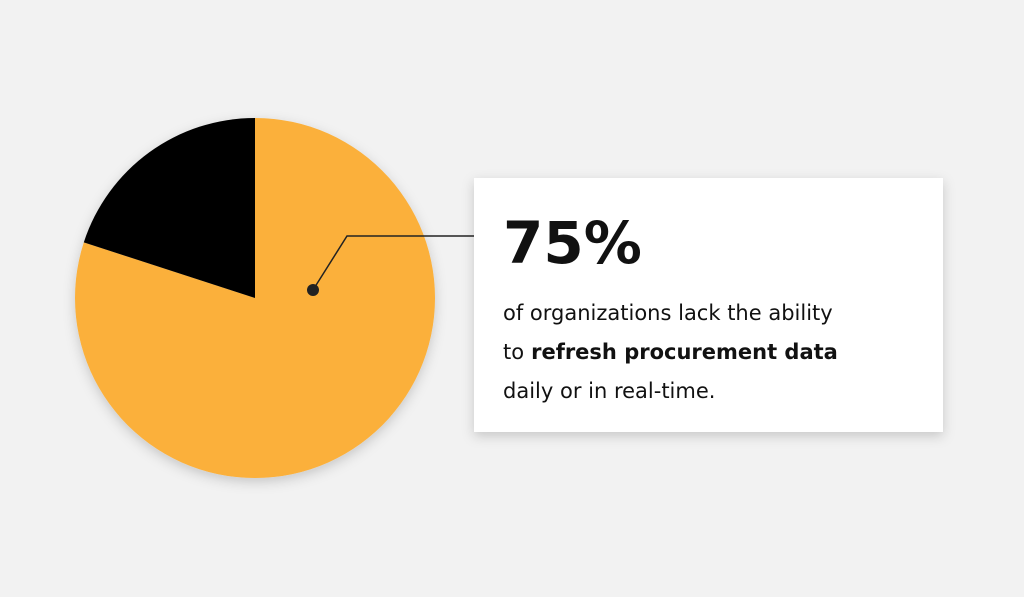 Image resolution: width=1024 pixels, height=597 pixels. What do you see at coordinates (684, 352) in the screenshot?
I see `body-bold: refresh procurement data` at bounding box center [684, 352].